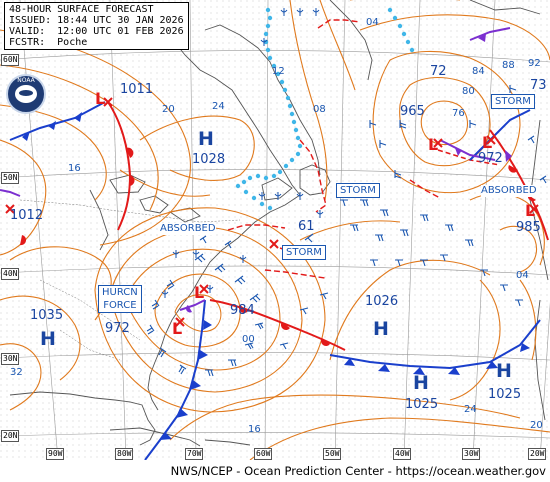 The height and width of the screenshot is (482, 550). I want to click on forecast-title: 48-HOUR SURFACE FORECAST, so click(81, 9).